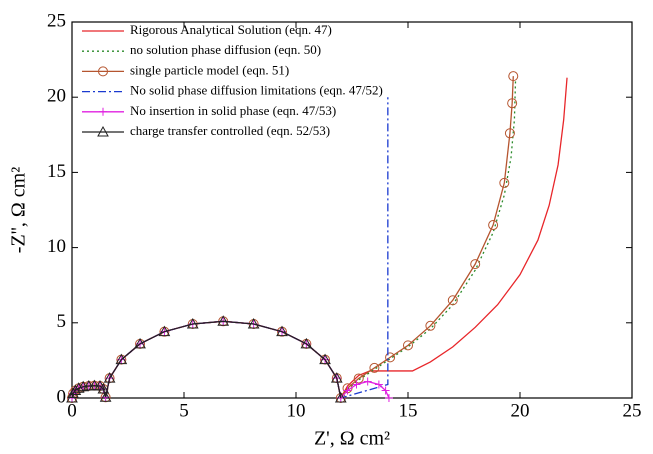  I want to click on y-tick-label: 15, so click(56, 171).